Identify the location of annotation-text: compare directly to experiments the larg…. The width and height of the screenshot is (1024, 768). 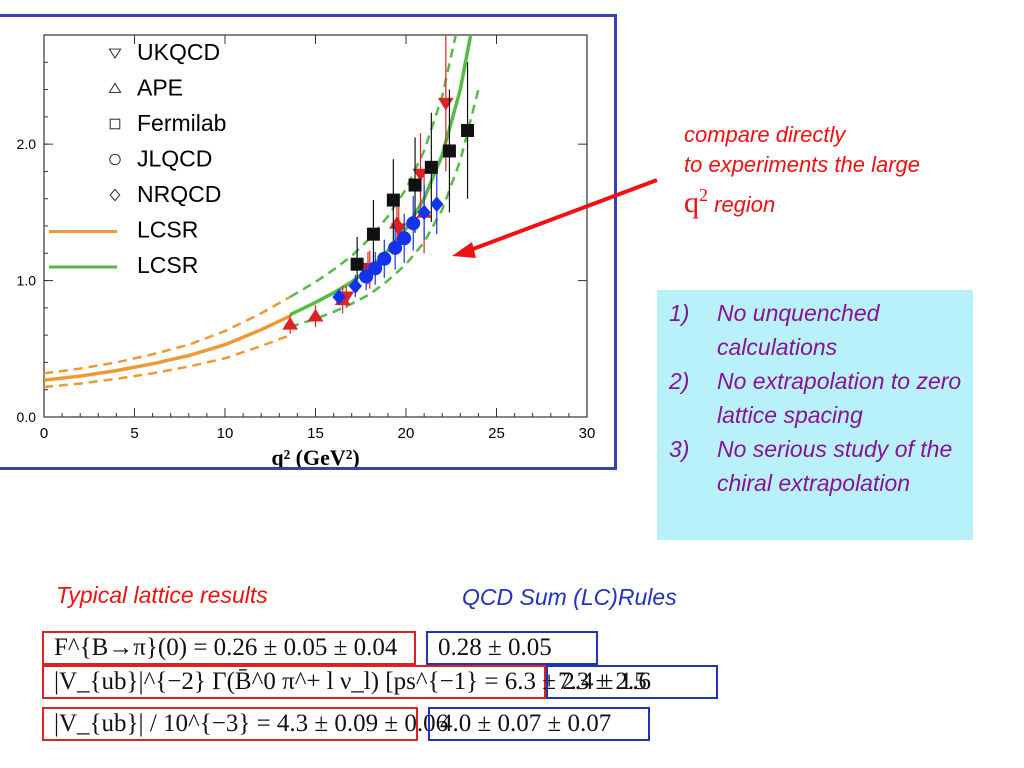
(802, 170).